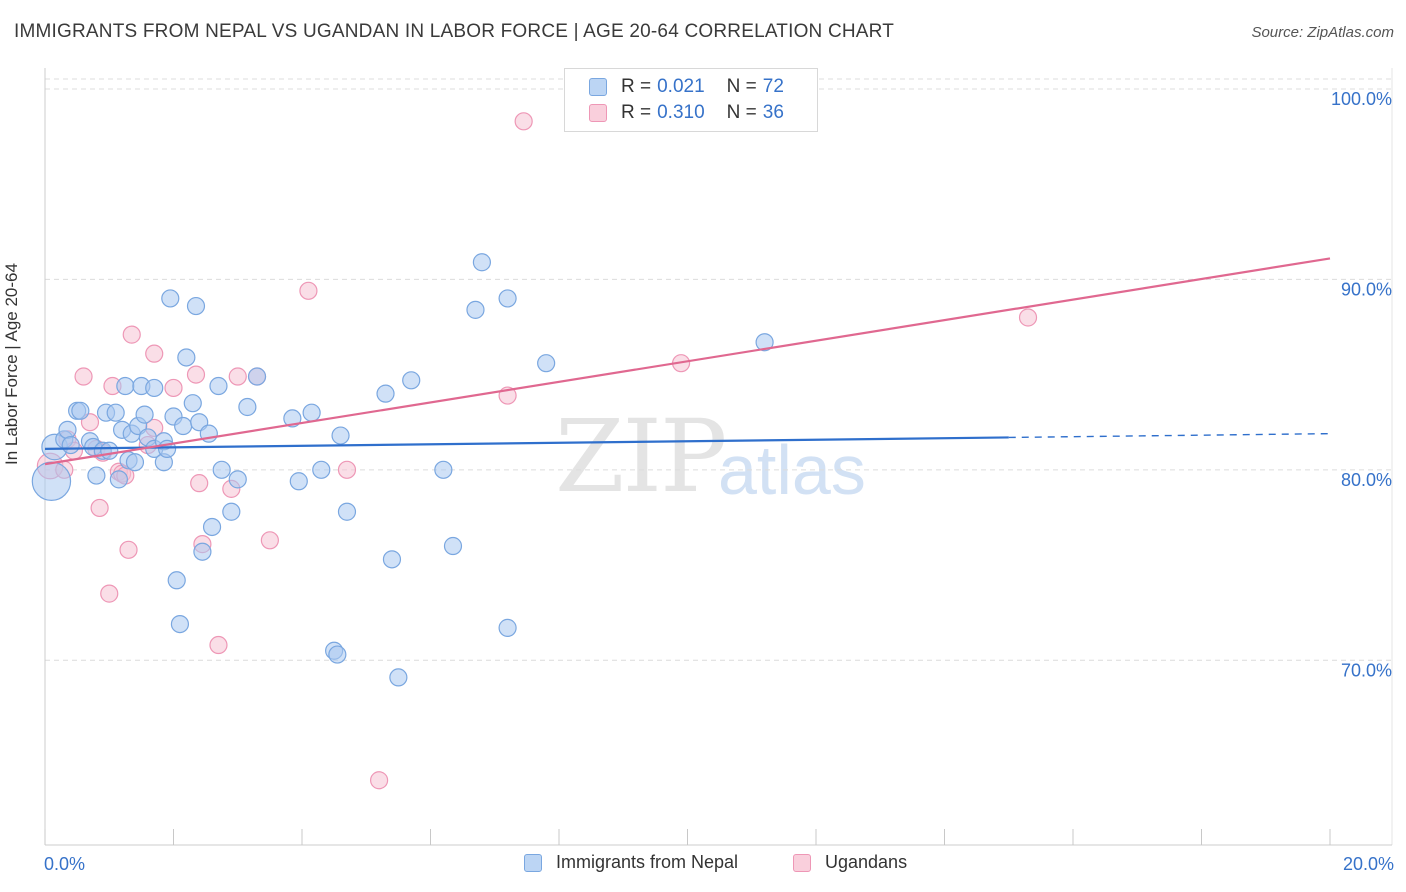 The image size is (1406, 892). I want to click on y-tick-label: 80.0%, so click(1366, 480).